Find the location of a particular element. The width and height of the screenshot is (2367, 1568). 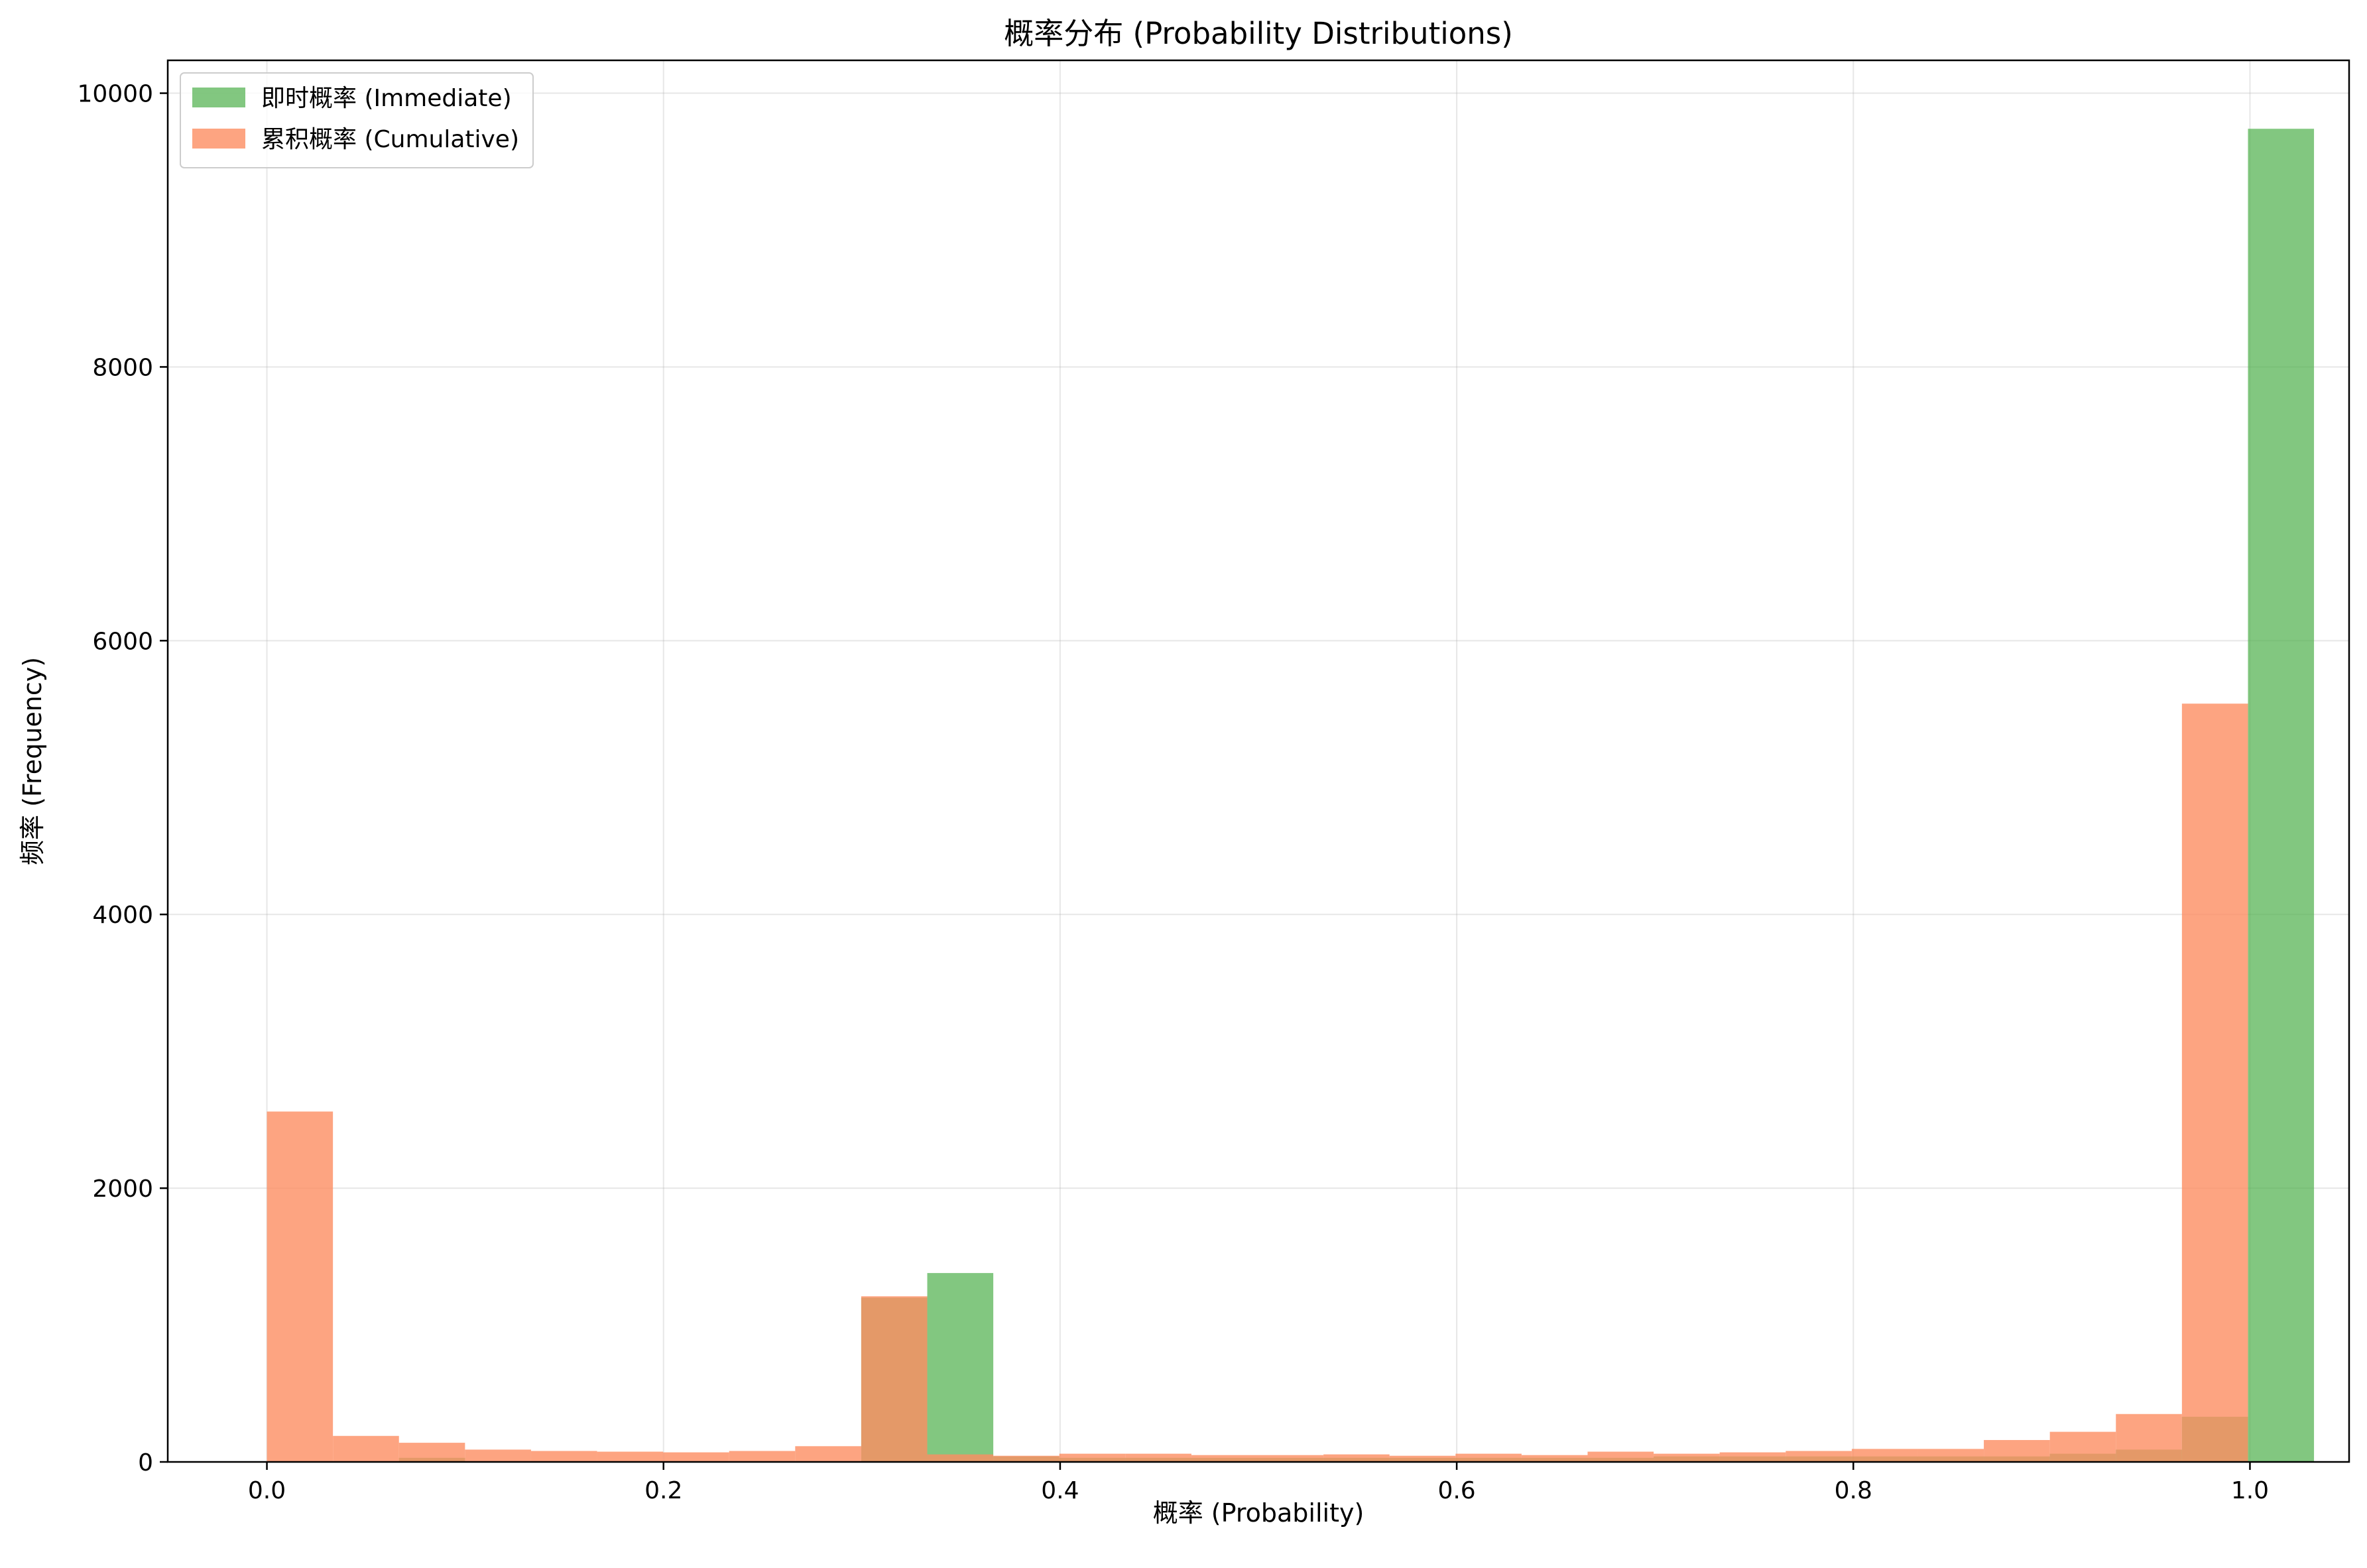

y-tick-label: 4000 is located at coordinates (123, 915).